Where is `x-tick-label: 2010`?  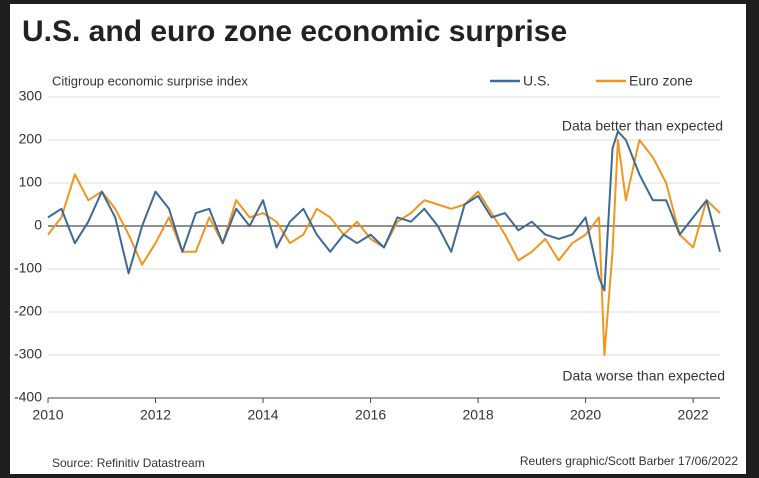
x-tick-label: 2010 is located at coordinates (47, 415).